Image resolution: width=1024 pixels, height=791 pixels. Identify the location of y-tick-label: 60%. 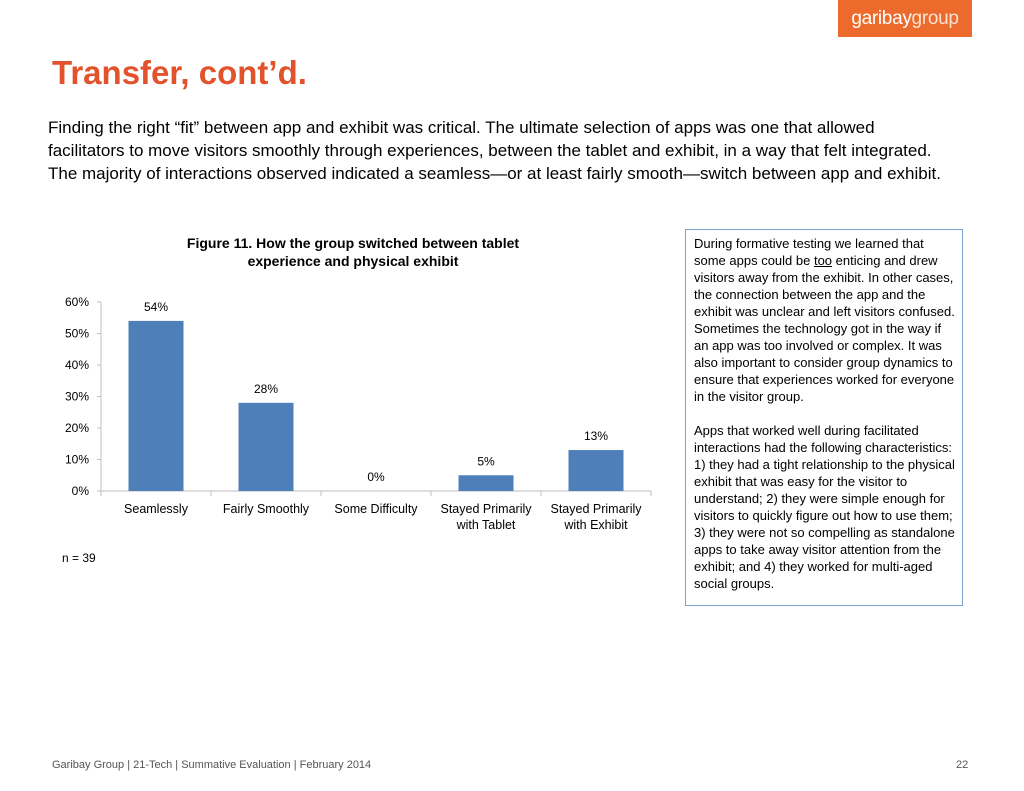
(77, 302).